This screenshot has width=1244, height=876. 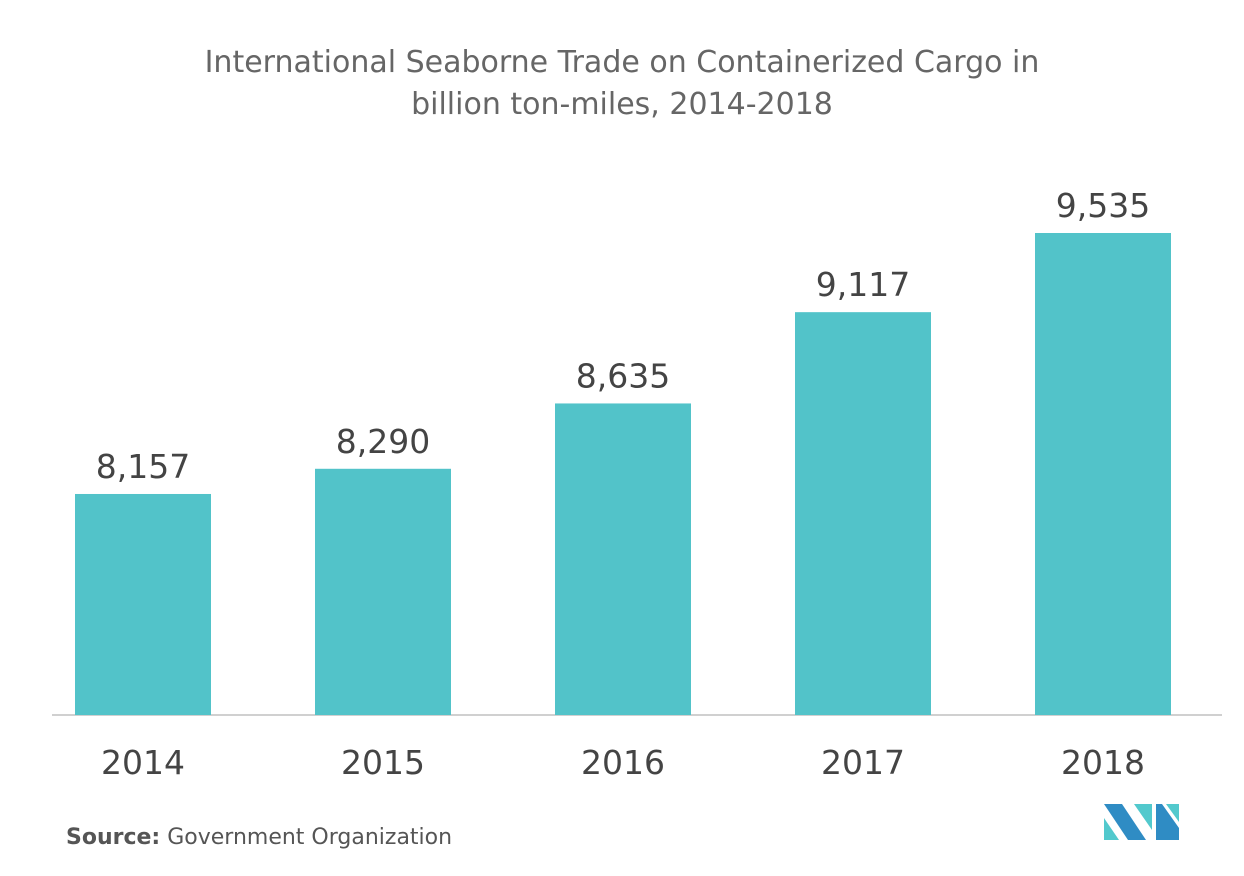 What do you see at coordinates (143, 466) in the screenshot?
I see `data-label: 8,157` at bounding box center [143, 466].